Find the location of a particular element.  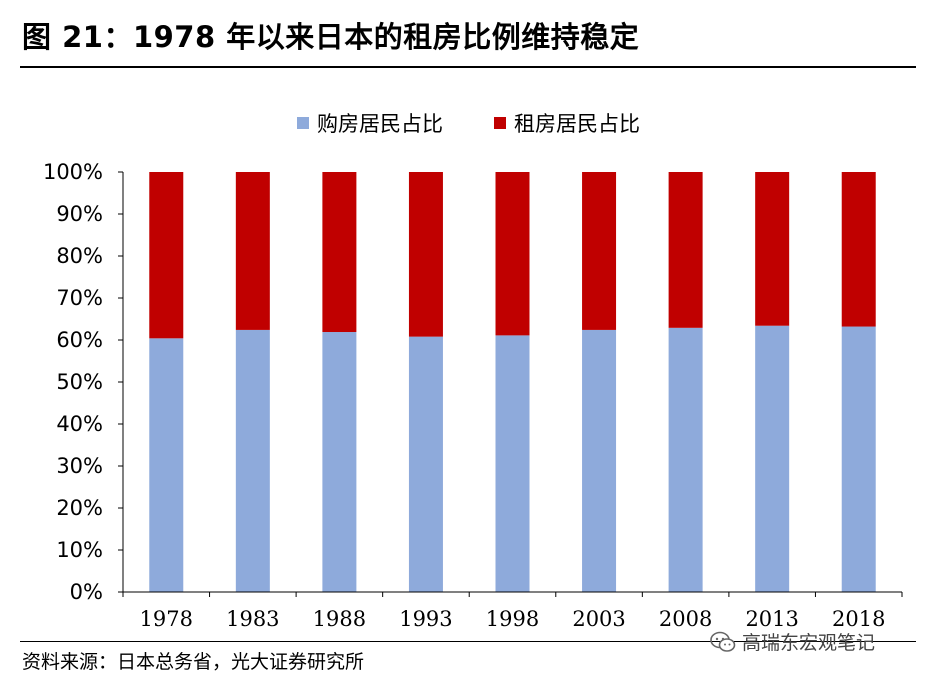

x-tick-label-1983: 1983 is located at coordinates (252, 619).